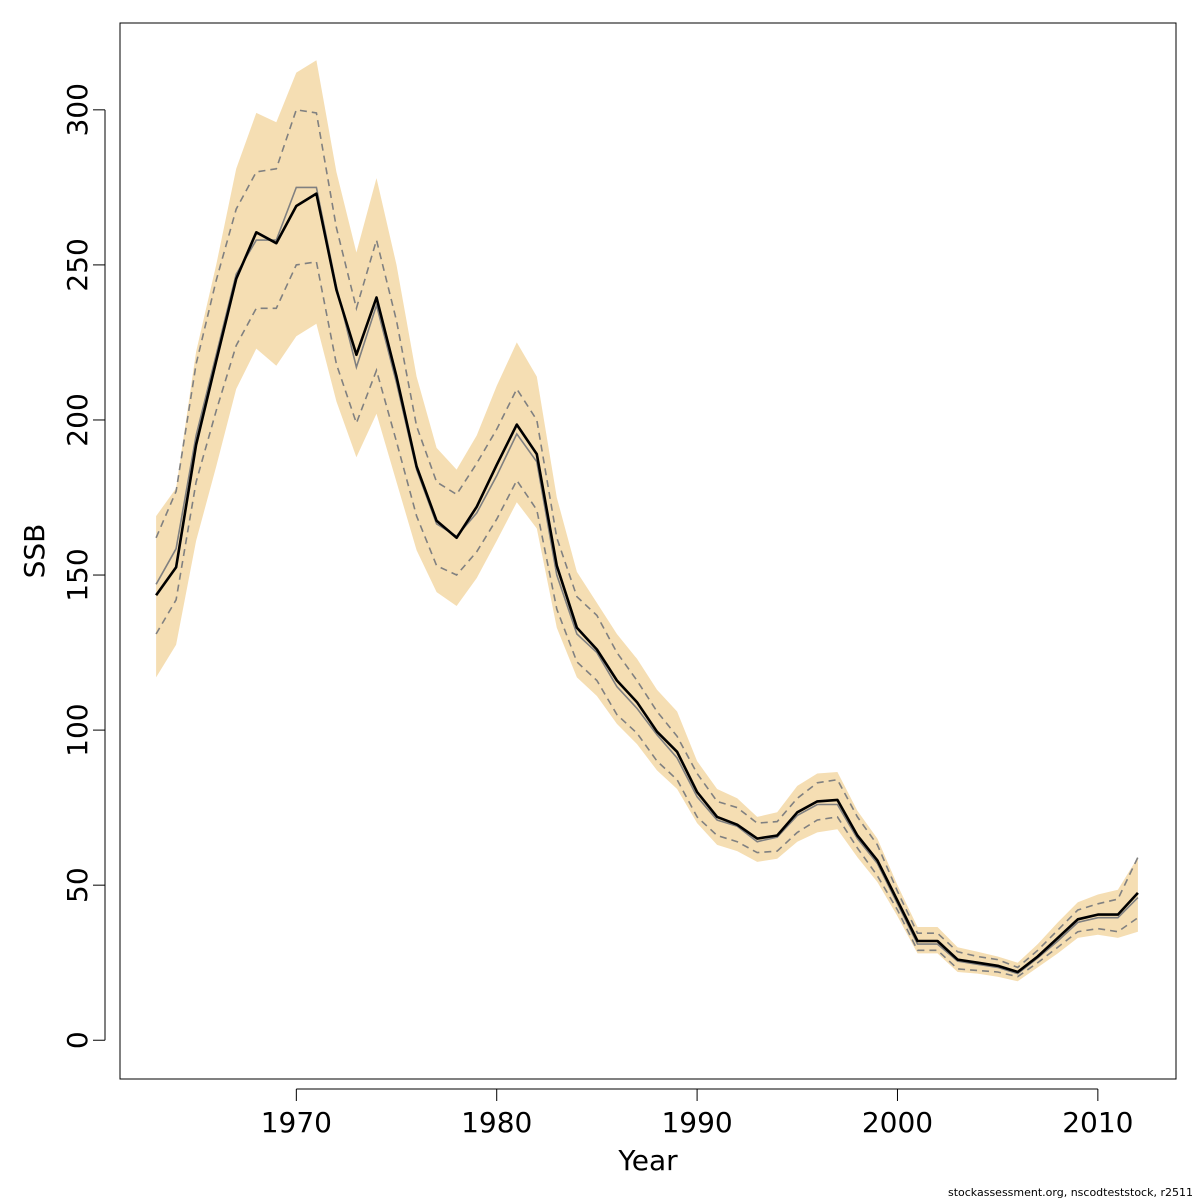 The image size is (1200, 1200). What do you see at coordinates (77, 729) in the screenshot?
I see `y-tick-label: 100` at bounding box center [77, 729].